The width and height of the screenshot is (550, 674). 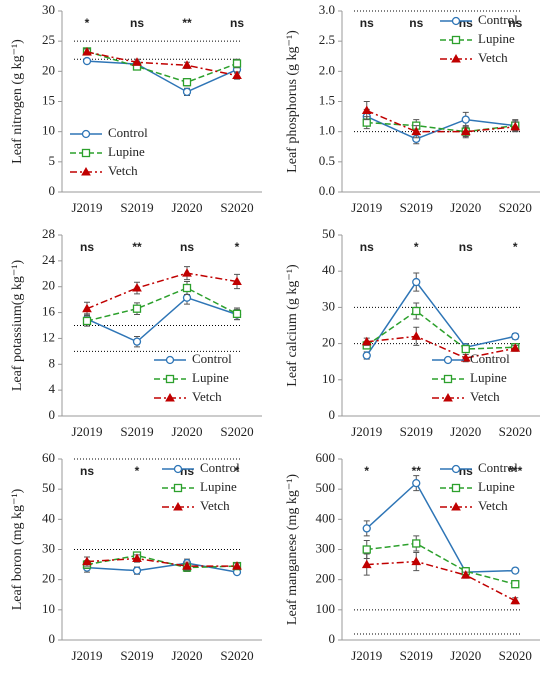 I want to click on y-tick-label: 200, so click(x=326, y=578).